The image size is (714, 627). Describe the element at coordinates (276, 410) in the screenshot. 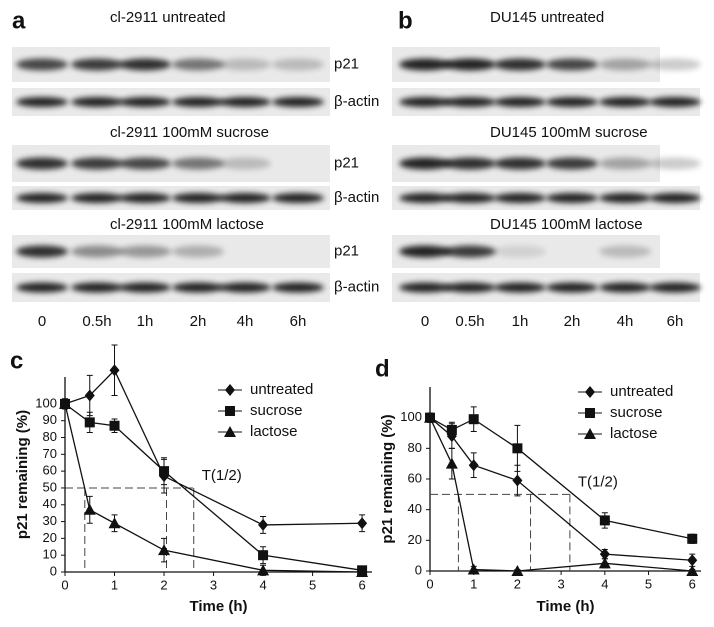

I see `legend-label: sucrose` at that location.